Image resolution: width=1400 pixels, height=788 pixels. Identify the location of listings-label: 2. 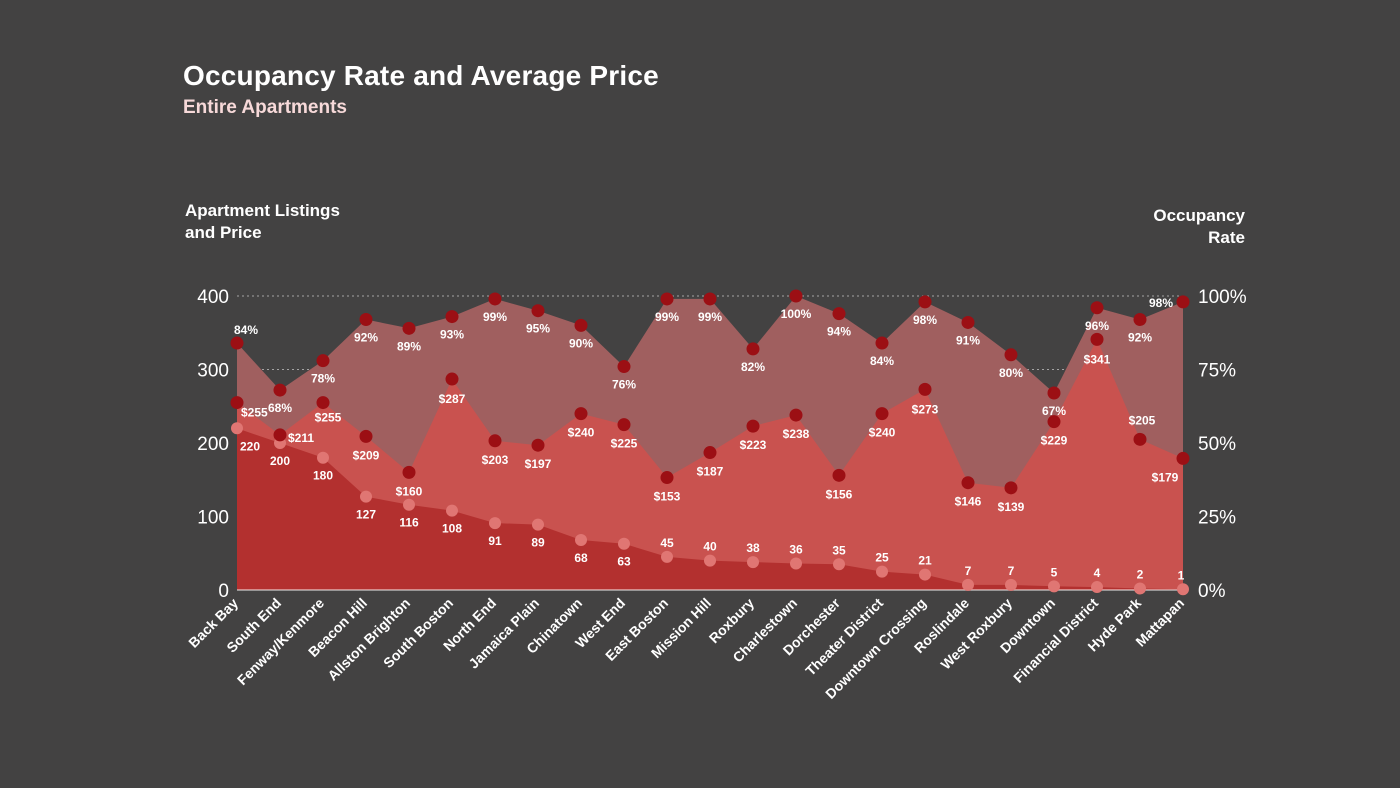
(1140, 575).